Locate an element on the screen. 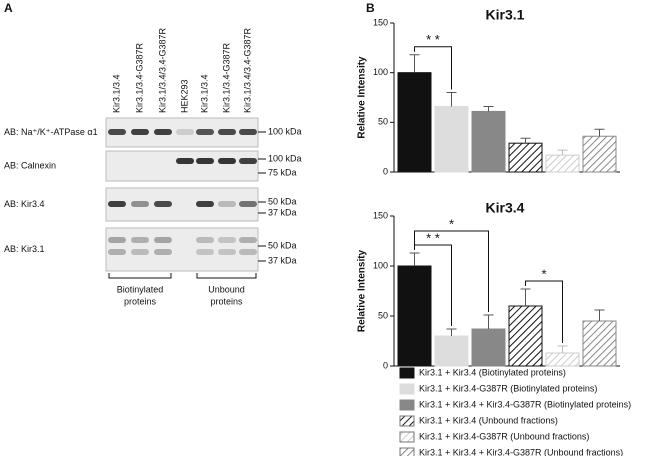 The image size is (656, 456). significance-label: * is located at coordinates (543, 273).